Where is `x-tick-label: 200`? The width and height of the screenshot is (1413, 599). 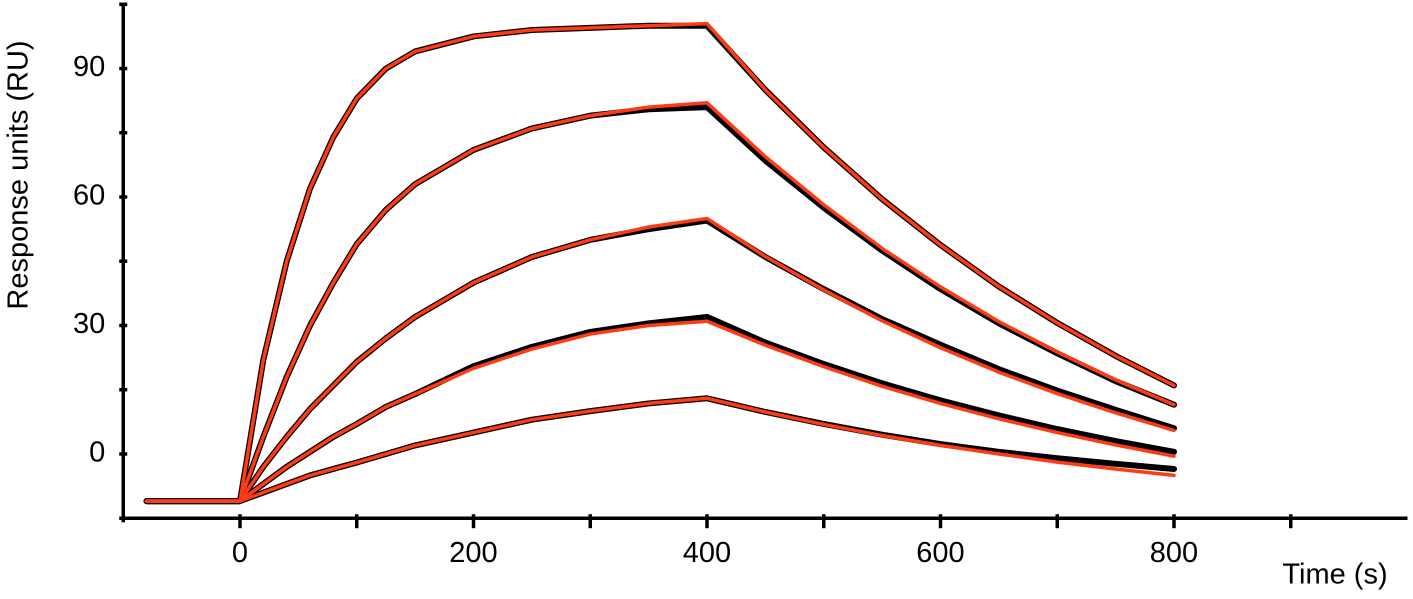
x-tick-label: 200 is located at coordinates (473, 553).